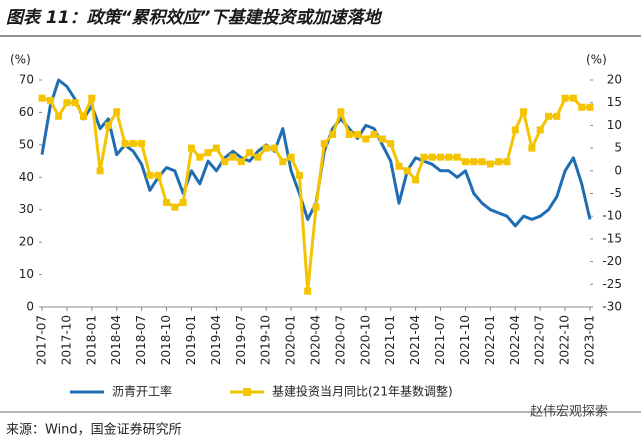 Image resolution: width=641 pixels, height=444 pixels. I want to click on y-tick-label: 40, so click(26, 177).